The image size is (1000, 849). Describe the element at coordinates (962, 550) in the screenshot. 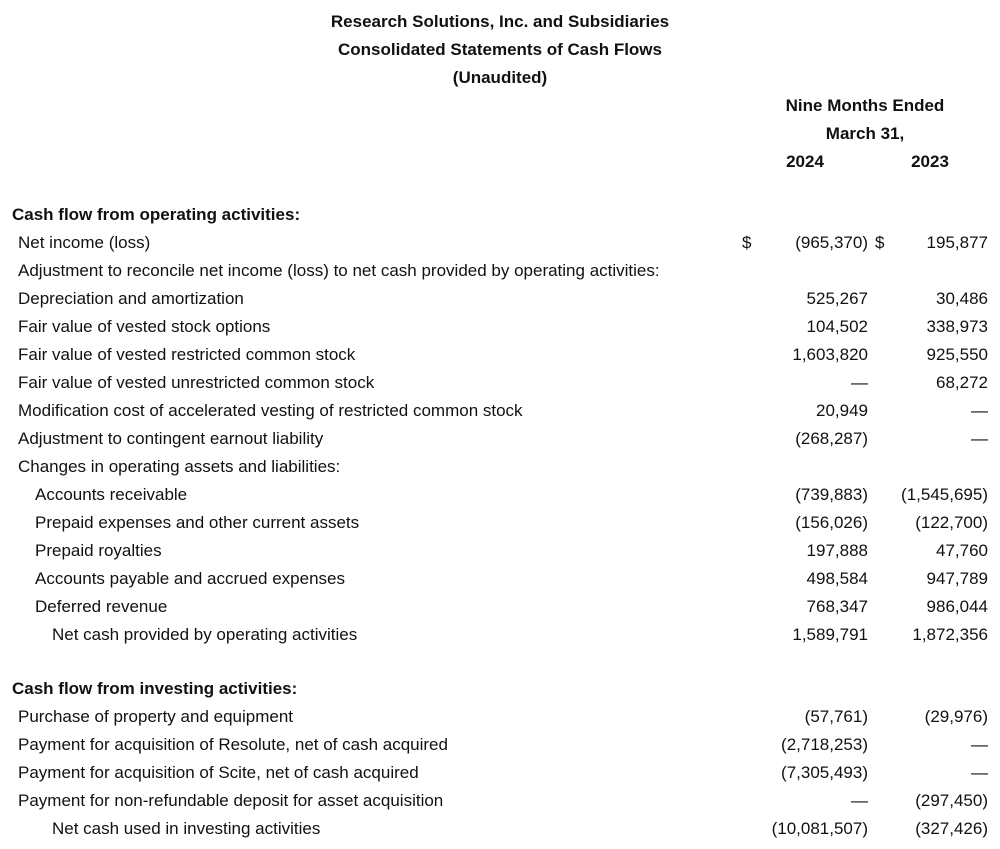

I see `value-2023: 47,760` at that location.